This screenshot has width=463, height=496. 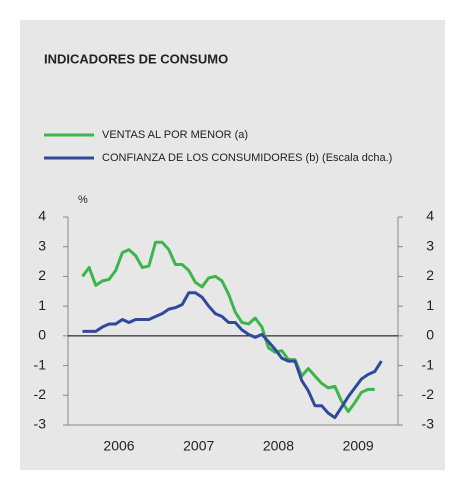 I want to click on chart-title: INDICADORES DE CONSUMO, so click(x=136, y=58).